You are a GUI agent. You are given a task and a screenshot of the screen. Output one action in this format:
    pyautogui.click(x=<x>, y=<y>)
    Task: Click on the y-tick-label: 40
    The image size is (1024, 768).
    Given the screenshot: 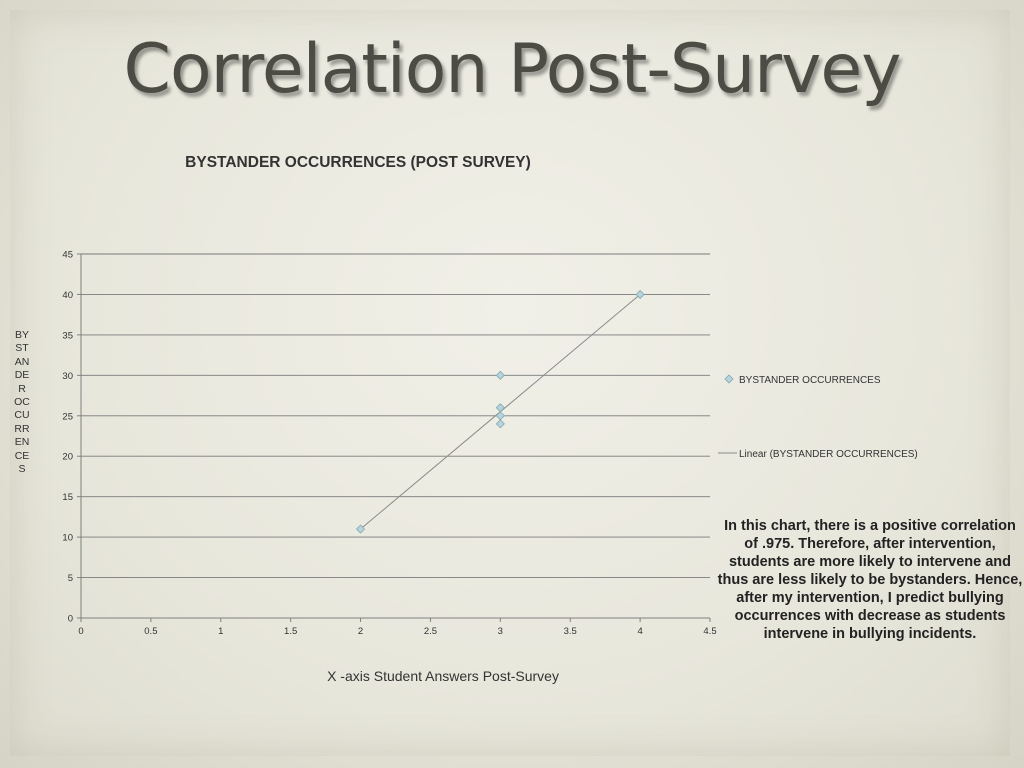 What is the action you would take?
    pyautogui.click(x=67, y=295)
    